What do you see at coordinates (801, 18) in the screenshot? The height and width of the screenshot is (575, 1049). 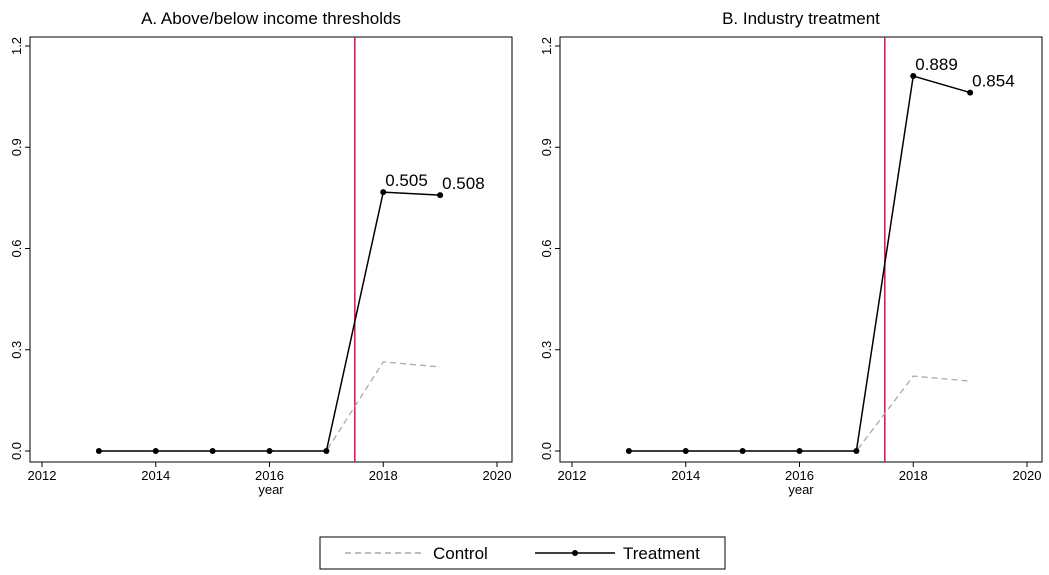 I see `panel-title: B. Industry treatment` at bounding box center [801, 18].